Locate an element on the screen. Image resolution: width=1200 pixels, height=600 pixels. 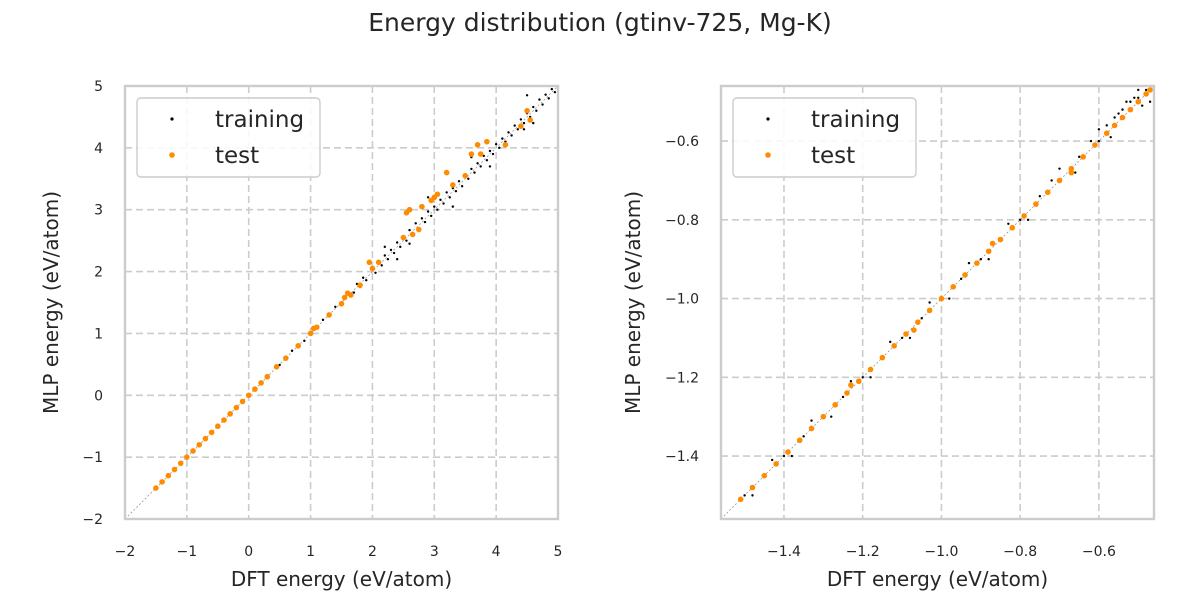
legend: training test is located at coordinates (228, 137).